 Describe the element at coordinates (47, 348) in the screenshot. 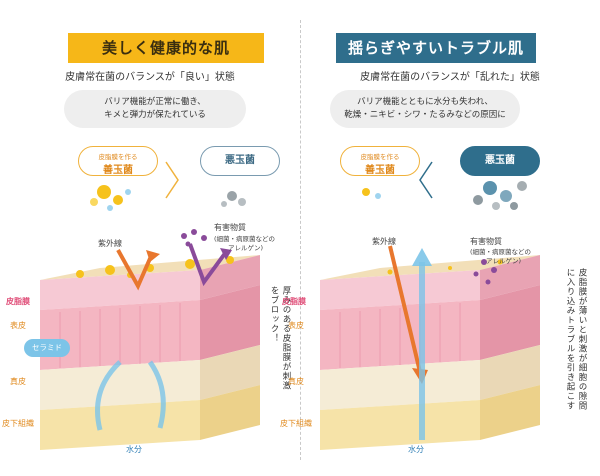

I see `ceramide-callout: セラミド` at that location.